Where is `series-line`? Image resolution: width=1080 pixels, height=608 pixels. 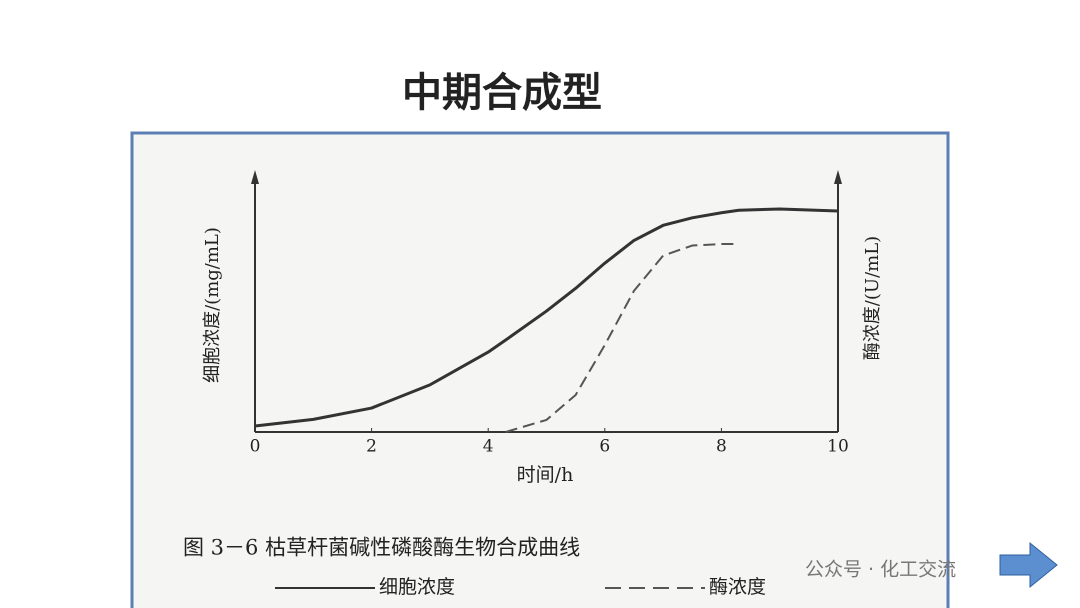 series-line is located at coordinates (622, 338).